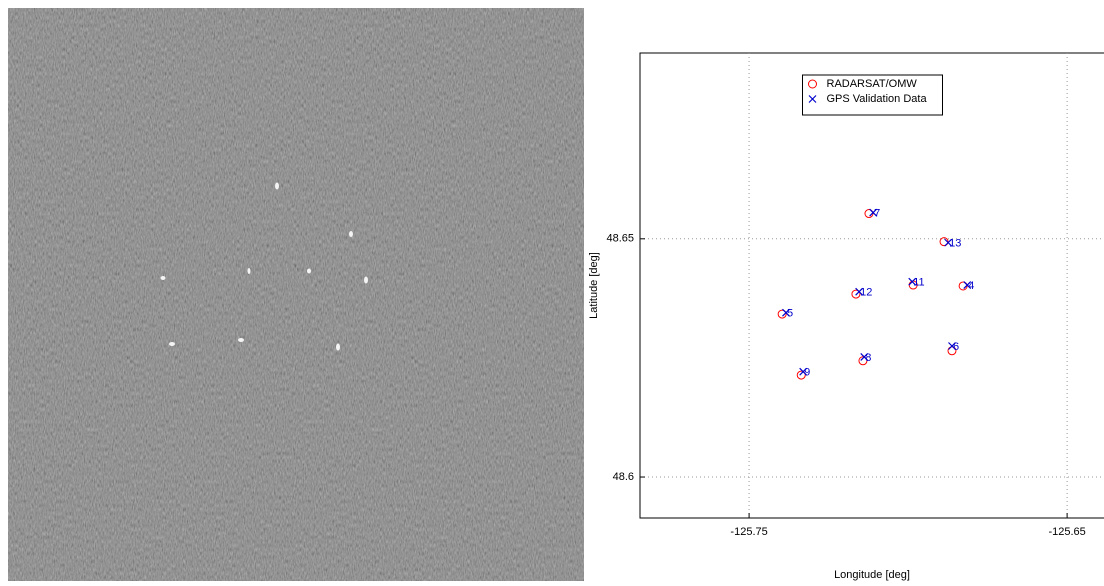 The width and height of the screenshot is (1104, 586). I want to click on y-axis-label: Latitude [deg], so click(594, 285).